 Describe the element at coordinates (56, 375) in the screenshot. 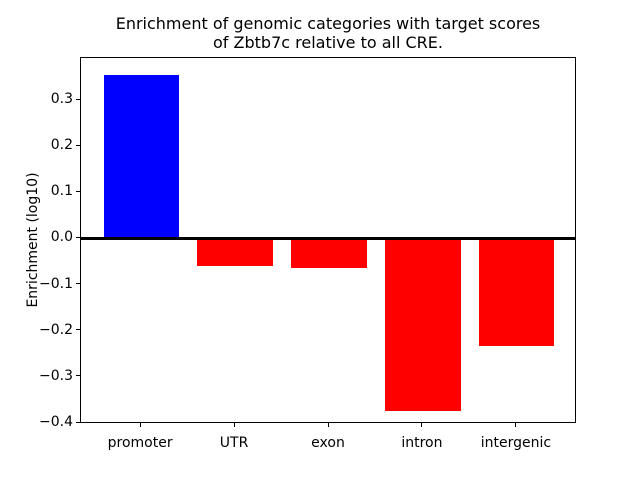

I see `y-tick-label: −0.3` at that location.